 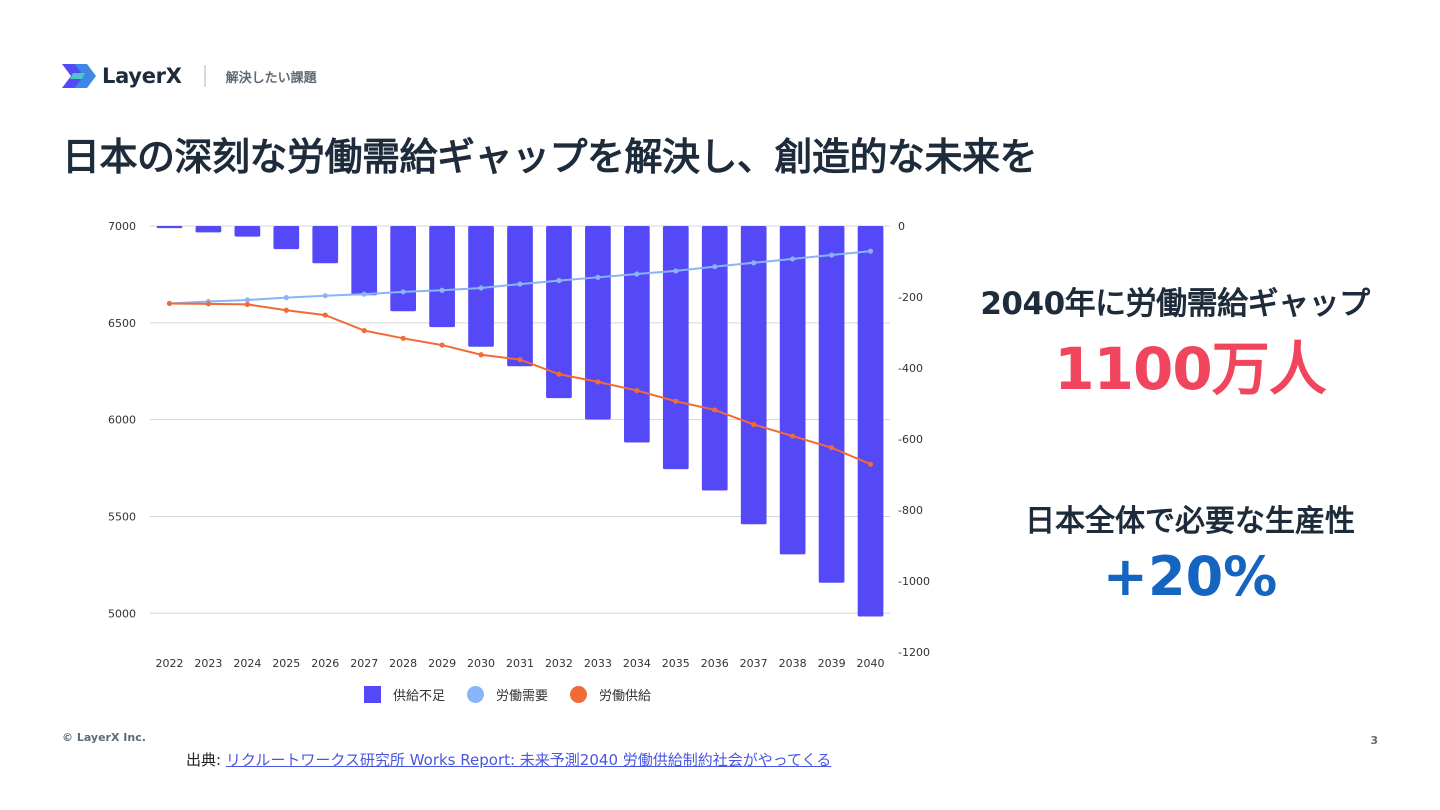 What do you see at coordinates (169, 663) in the screenshot?
I see `x-axis-tick-label: 2022` at bounding box center [169, 663].